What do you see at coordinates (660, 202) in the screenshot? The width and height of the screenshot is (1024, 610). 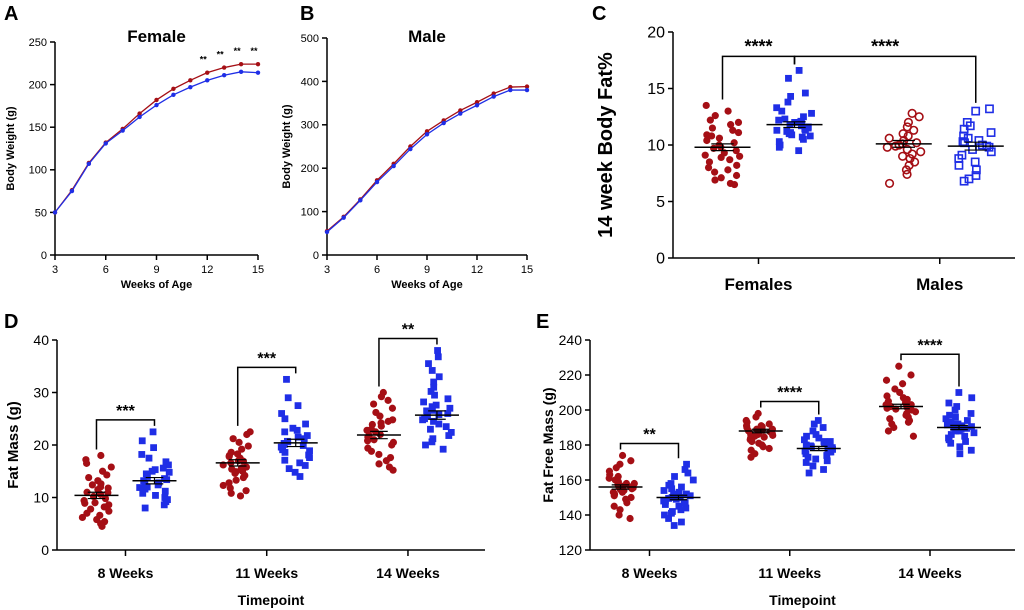 I see `y-tick-label-C: 5` at bounding box center [660, 202].